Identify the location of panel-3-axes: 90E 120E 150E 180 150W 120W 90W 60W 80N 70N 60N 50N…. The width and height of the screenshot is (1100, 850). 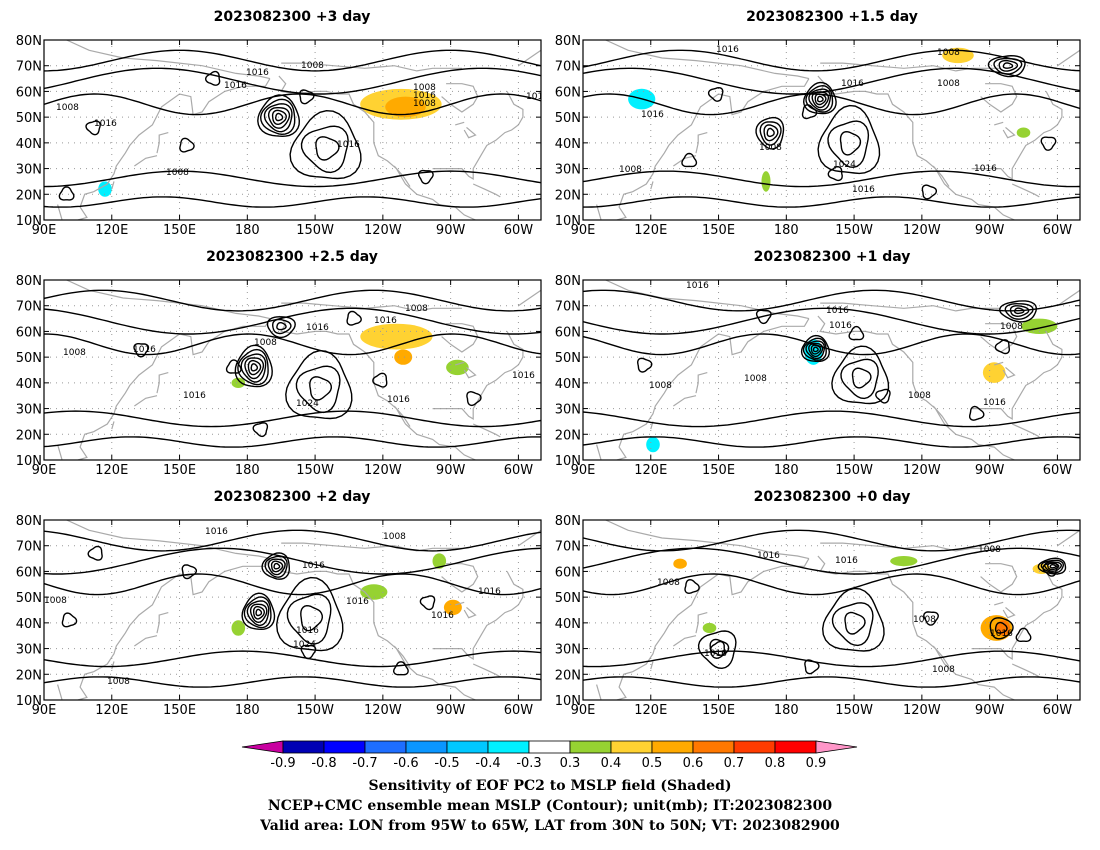
(278, 376).